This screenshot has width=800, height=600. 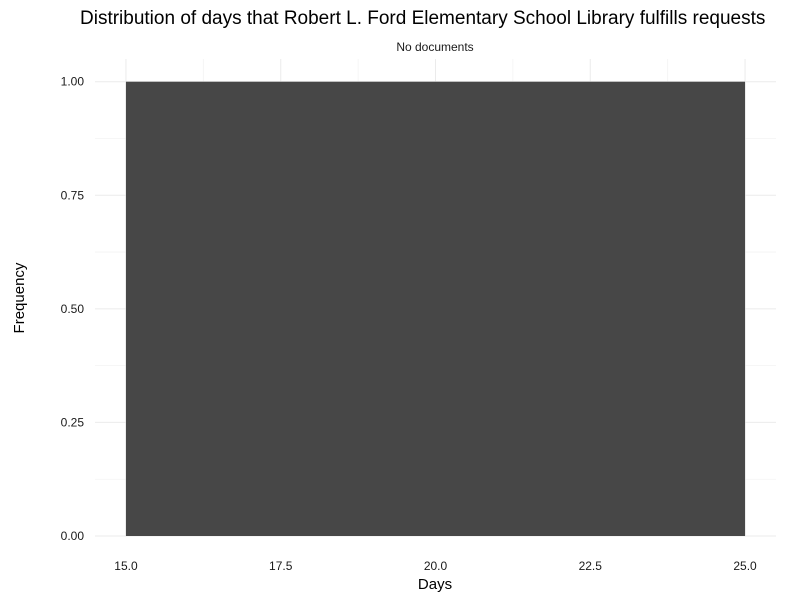 What do you see at coordinates (745, 566) in the screenshot?
I see `x-tick-label: 25.0` at bounding box center [745, 566].